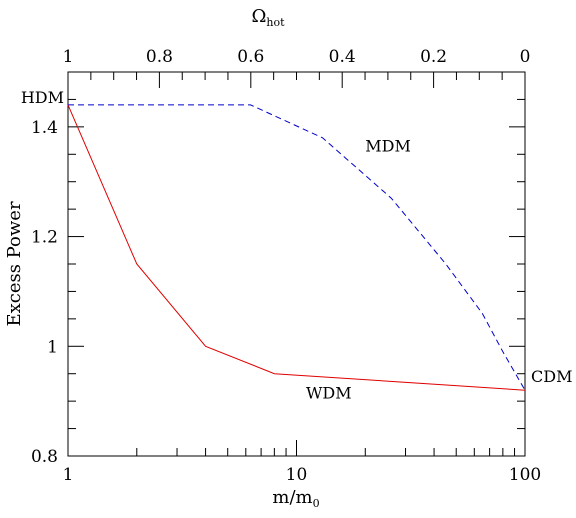 The height and width of the screenshot is (518, 576). I want to click on label-cdm: CDM, so click(551, 376).